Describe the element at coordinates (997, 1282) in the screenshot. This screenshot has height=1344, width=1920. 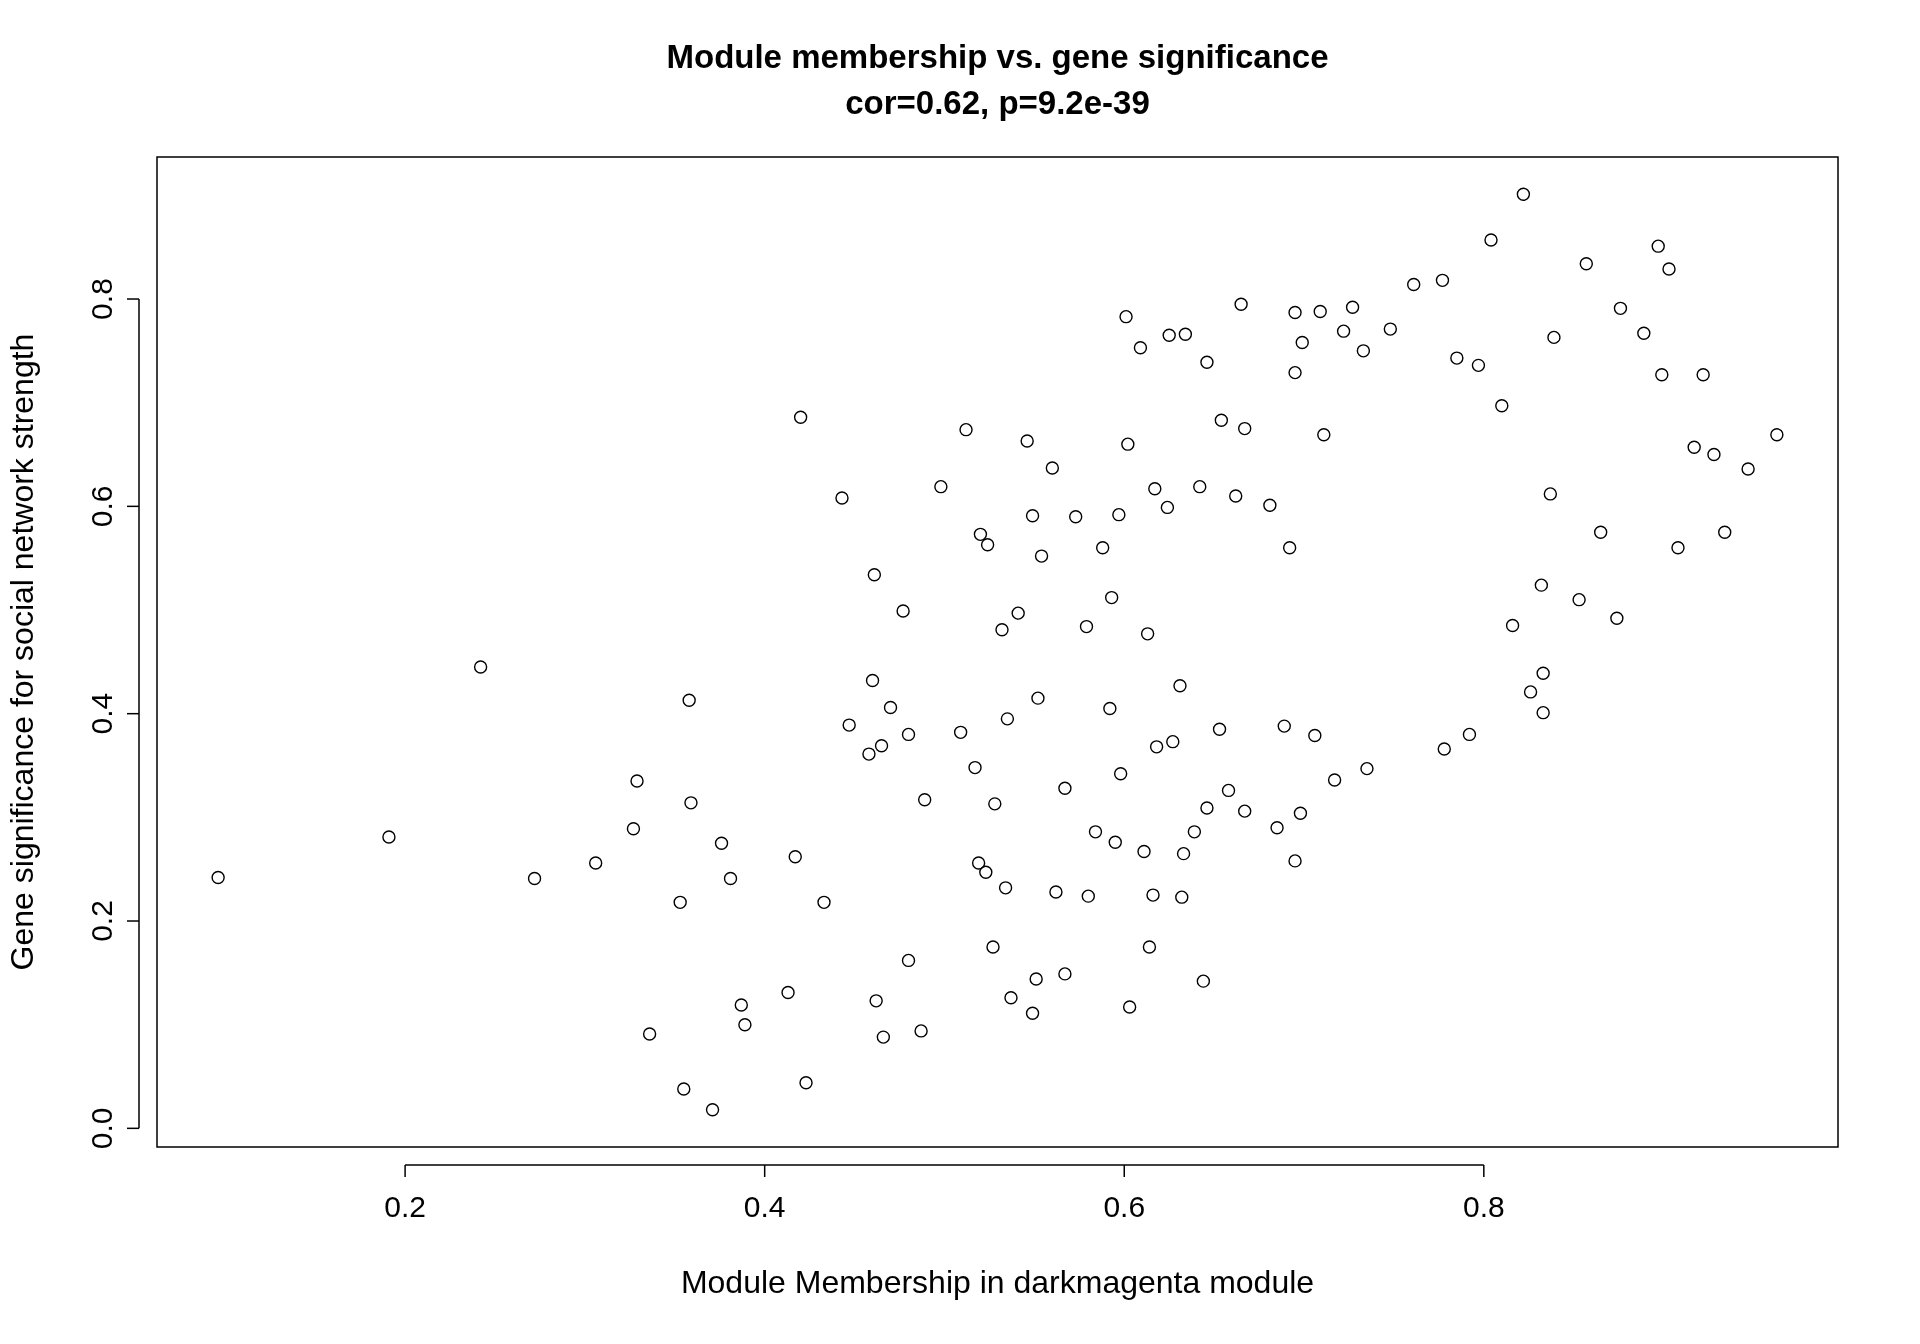
I see `x-axis-title: Module Membership in darkmagenta module` at that location.